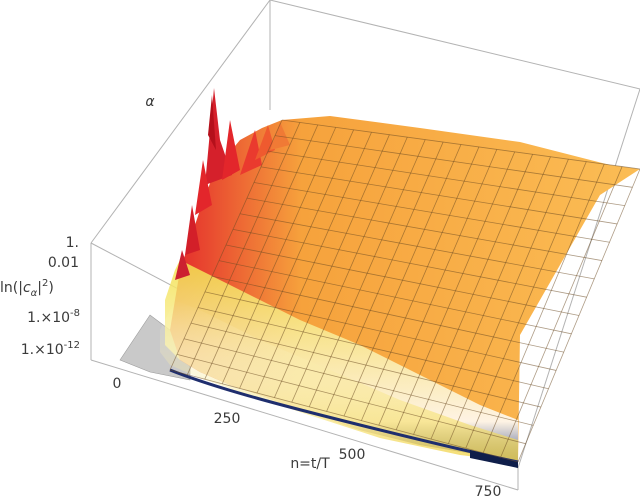  What do you see at coordinates (488, 492) in the screenshot?
I see `x-tick-label: 750` at bounding box center [488, 492].